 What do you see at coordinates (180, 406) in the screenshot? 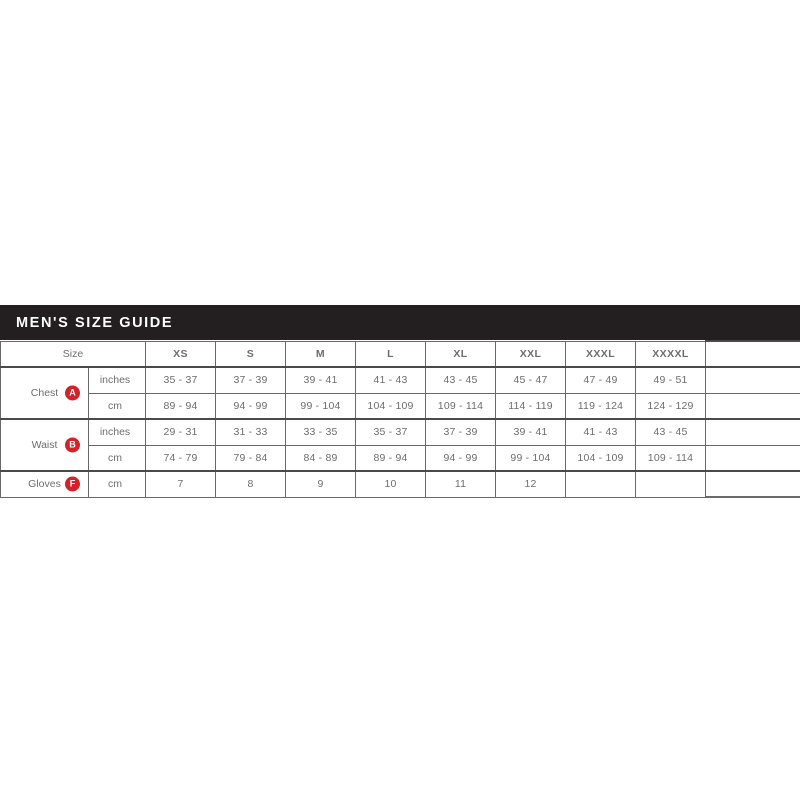
I see `cell-chest-cm-xs: 89 - 94` at bounding box center [180, 406].